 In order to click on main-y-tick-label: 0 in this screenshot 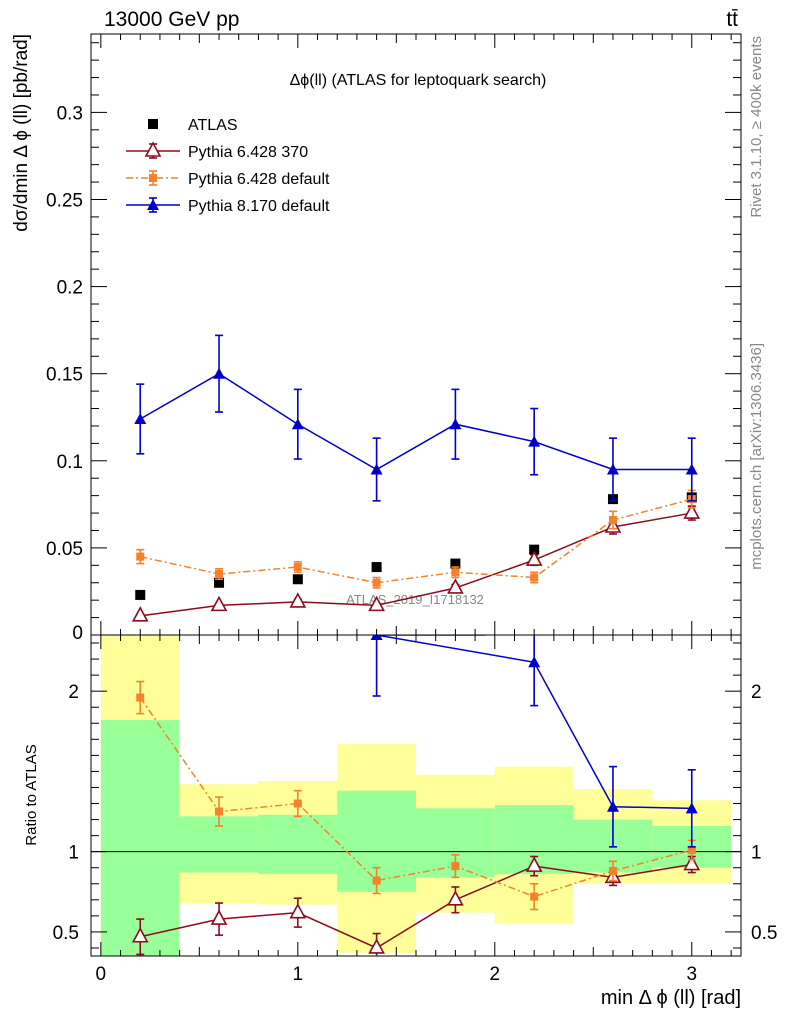, I will do `click(77, 633)`.